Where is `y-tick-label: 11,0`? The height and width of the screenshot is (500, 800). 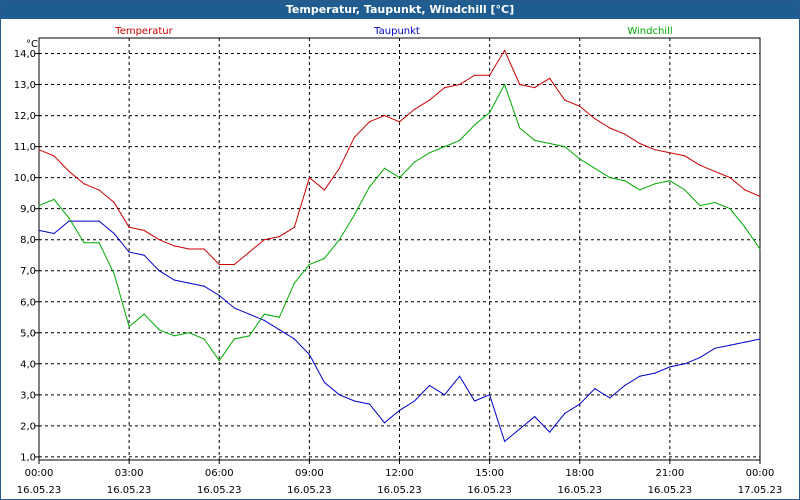 y-tick-label: 11,0 is located at coordinates (25, 147).